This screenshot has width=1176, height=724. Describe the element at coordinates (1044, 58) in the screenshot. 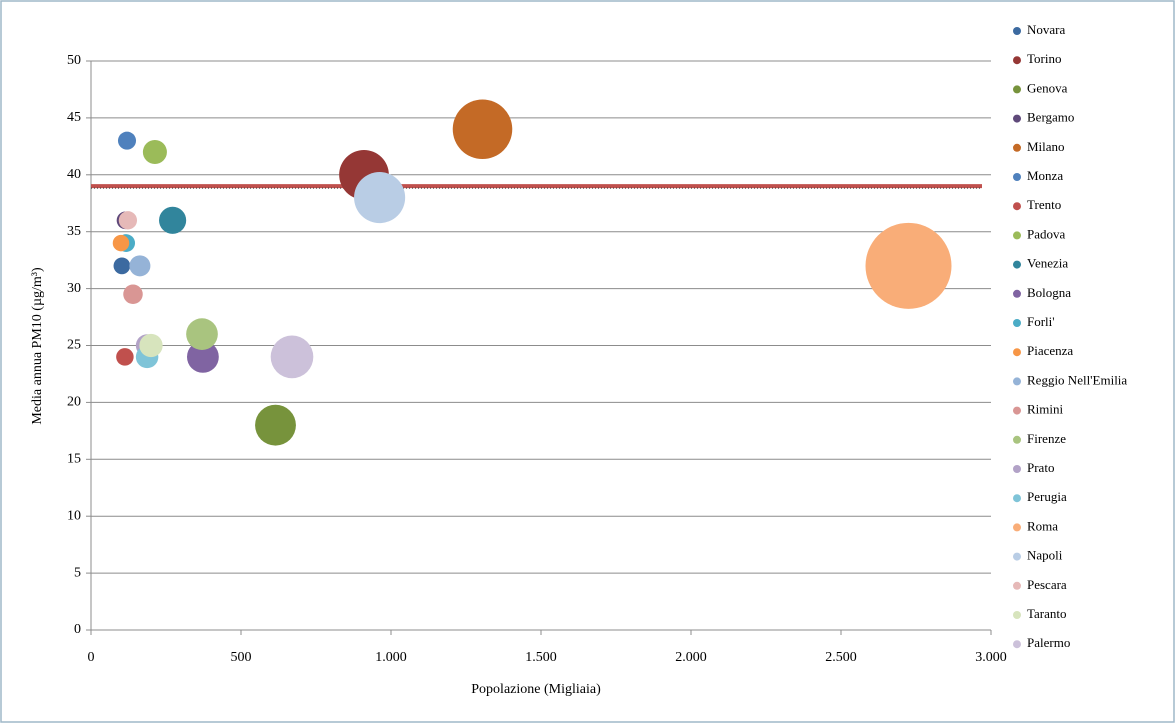

I see `legend-label: Torino` at that location.